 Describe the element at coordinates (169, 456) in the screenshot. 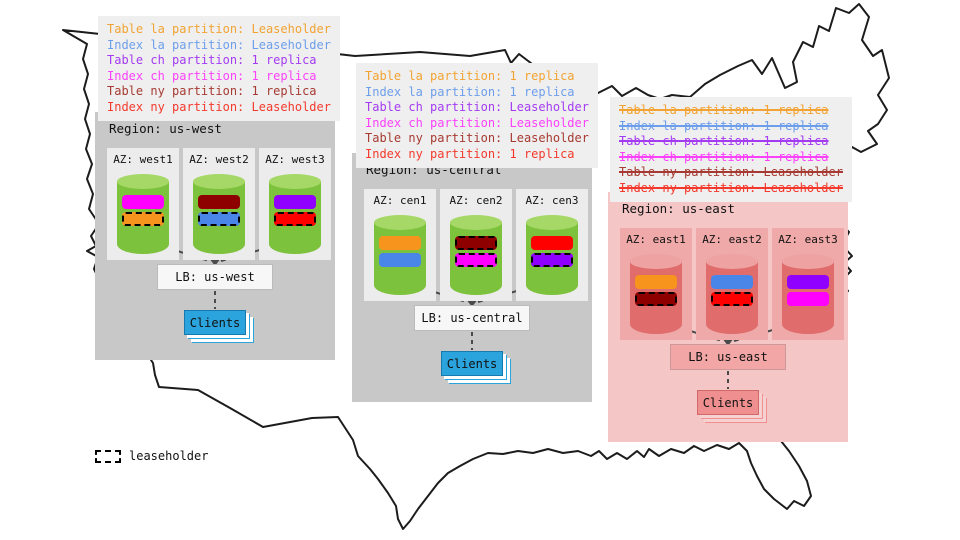

I see `legend-label: leaseholder` at that location.